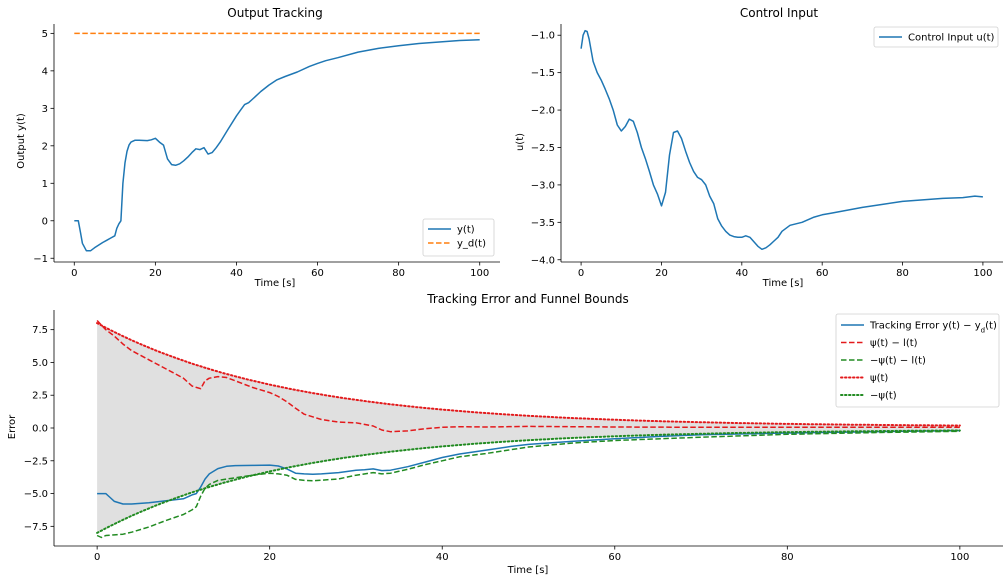  I want to click on legend-label: ψ(t) − l(t), so click(894, 343).